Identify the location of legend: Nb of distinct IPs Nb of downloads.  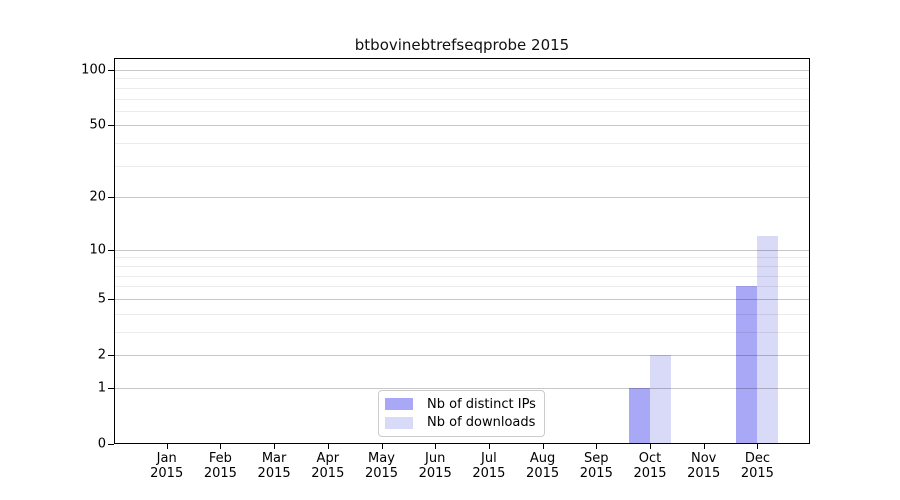
(461, 413).